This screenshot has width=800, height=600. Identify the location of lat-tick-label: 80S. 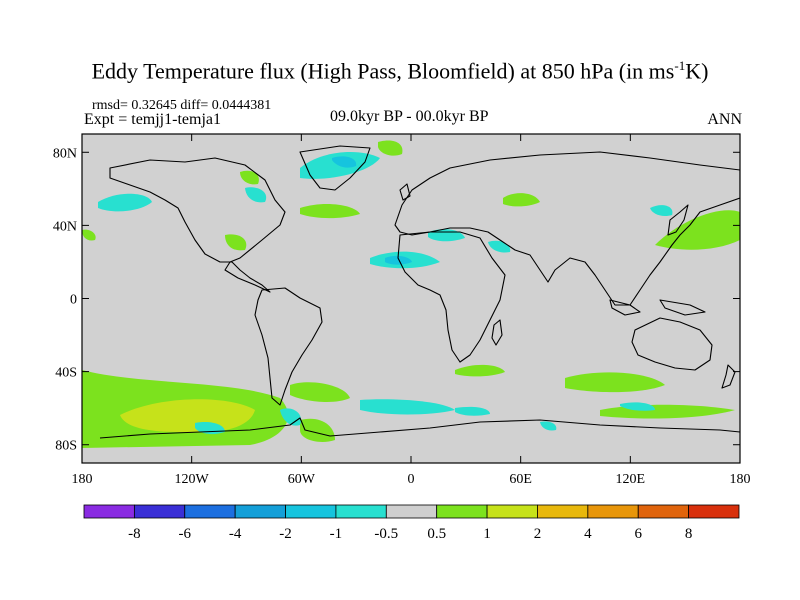
(66, 446).